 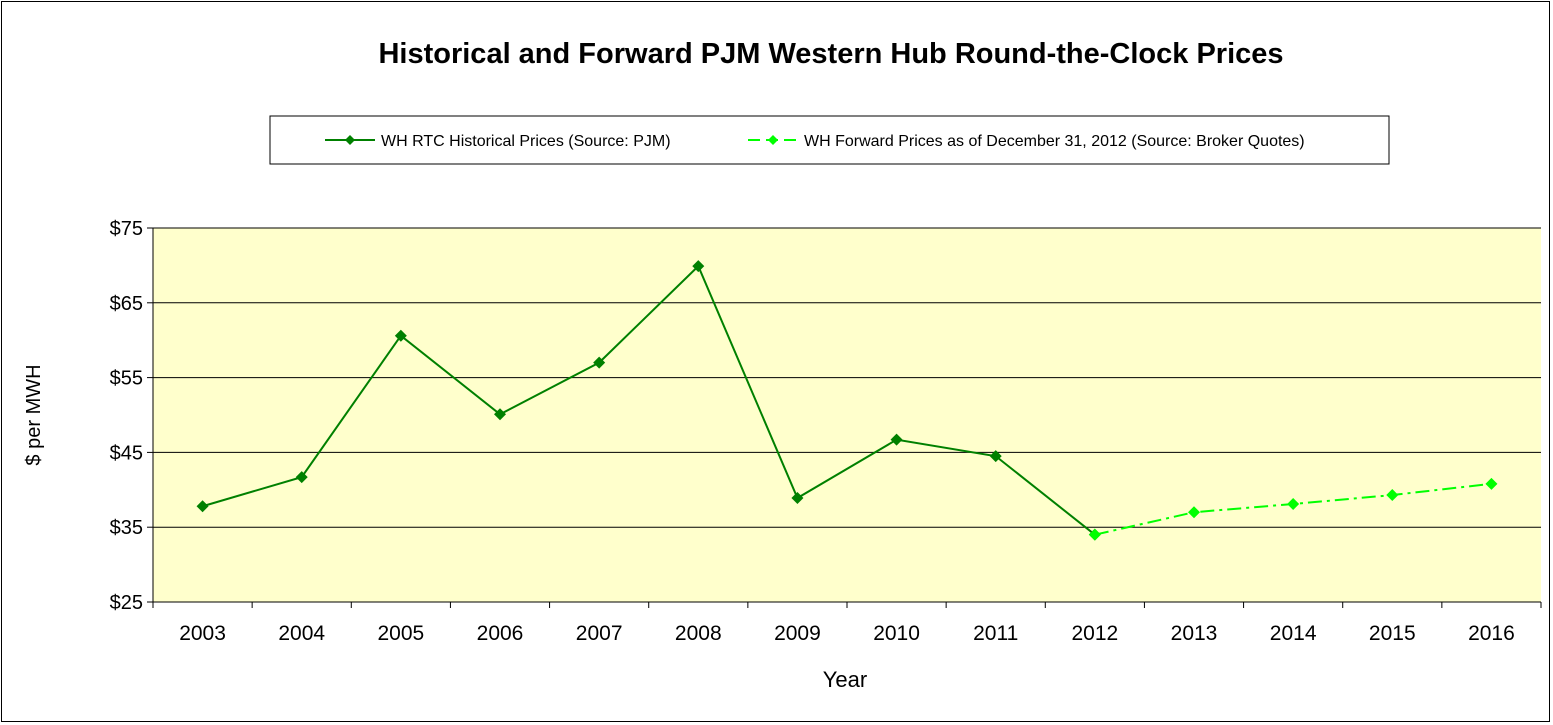 I want to click on y-tick-label: $25, so click(x=126, y=603).